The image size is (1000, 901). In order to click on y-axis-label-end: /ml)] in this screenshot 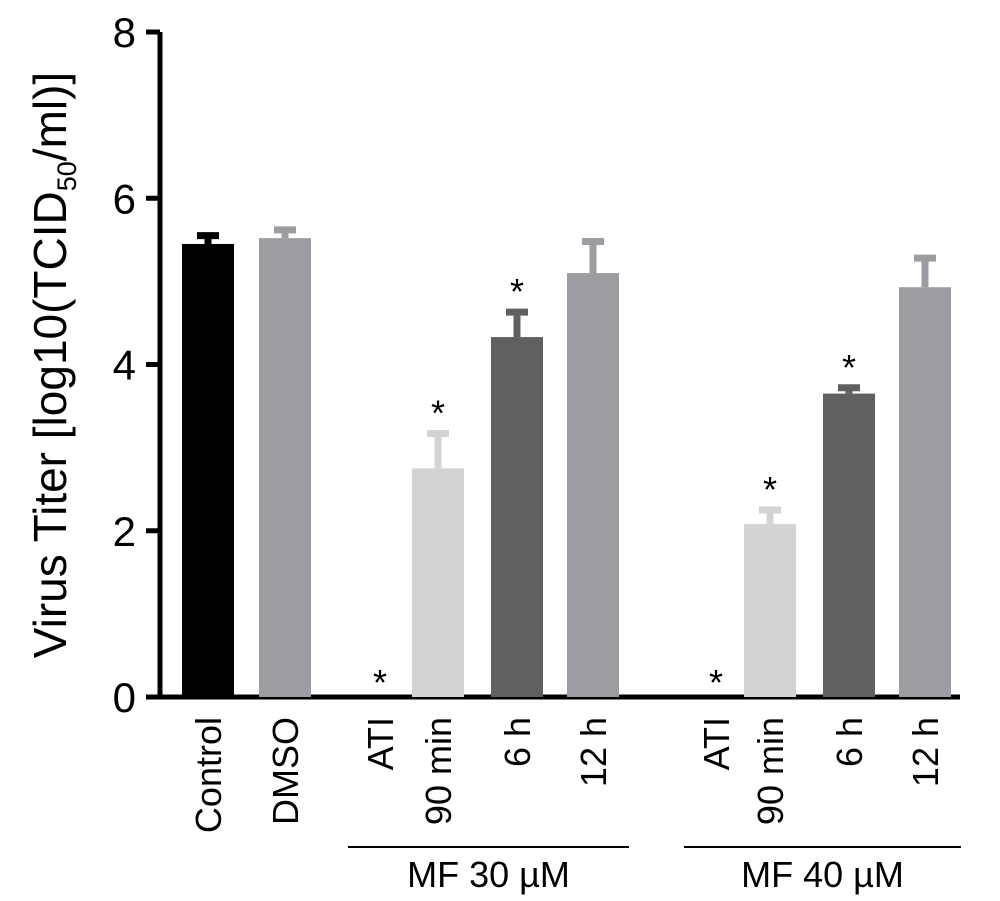, I will do `click(50, 116)`.